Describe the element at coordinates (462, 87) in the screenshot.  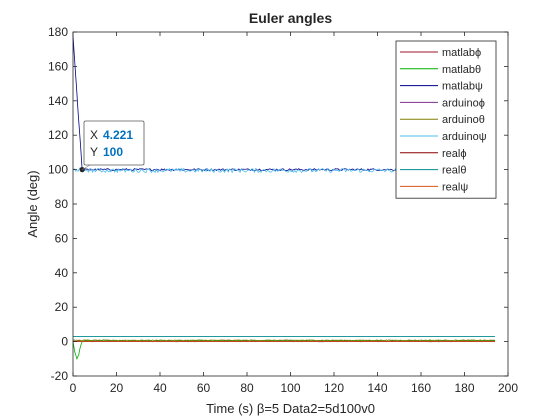
I see `legend-entry: matlabψ` at that location.